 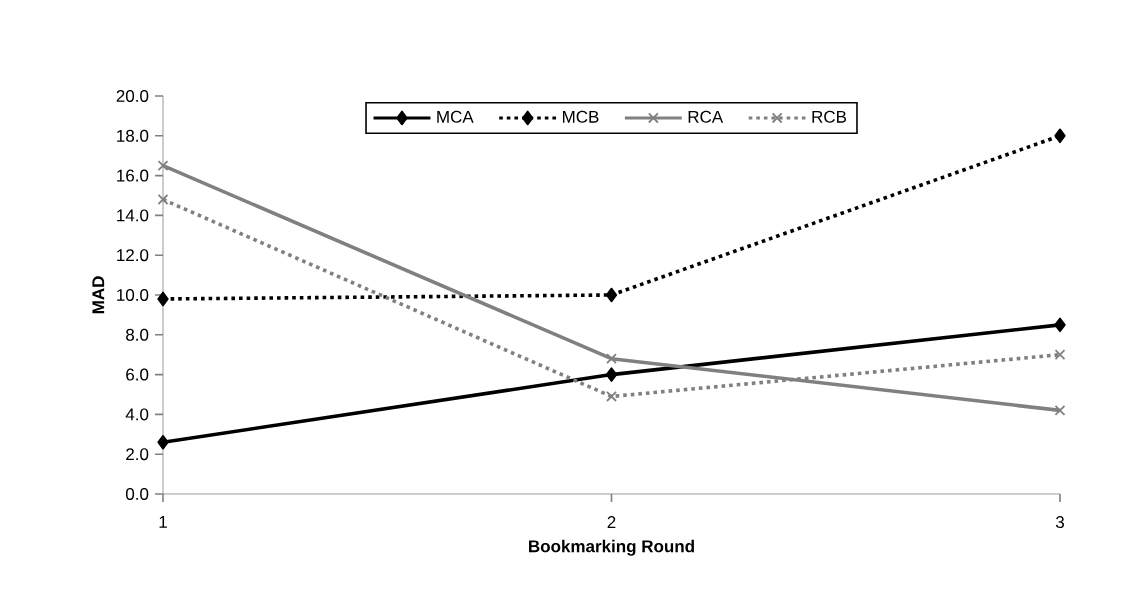 What do you see at coordinates (137, 414) in the screenshot?
I see `y-tick-label: 4.0` at bounding box center [137, 414].